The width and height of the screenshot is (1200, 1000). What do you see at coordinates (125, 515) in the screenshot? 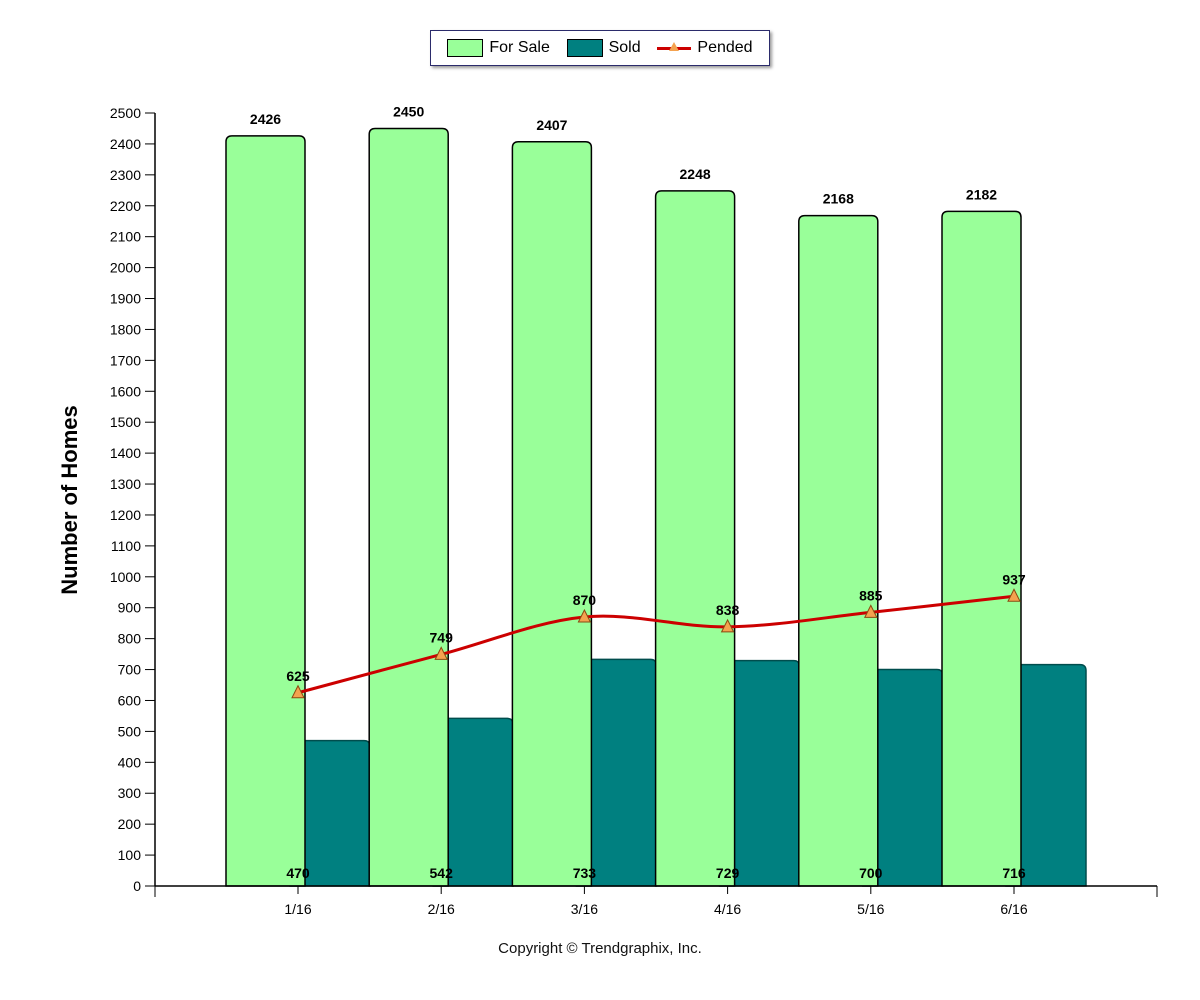
I see `y-tick-label: 1200` at bounding box center [125, 515].